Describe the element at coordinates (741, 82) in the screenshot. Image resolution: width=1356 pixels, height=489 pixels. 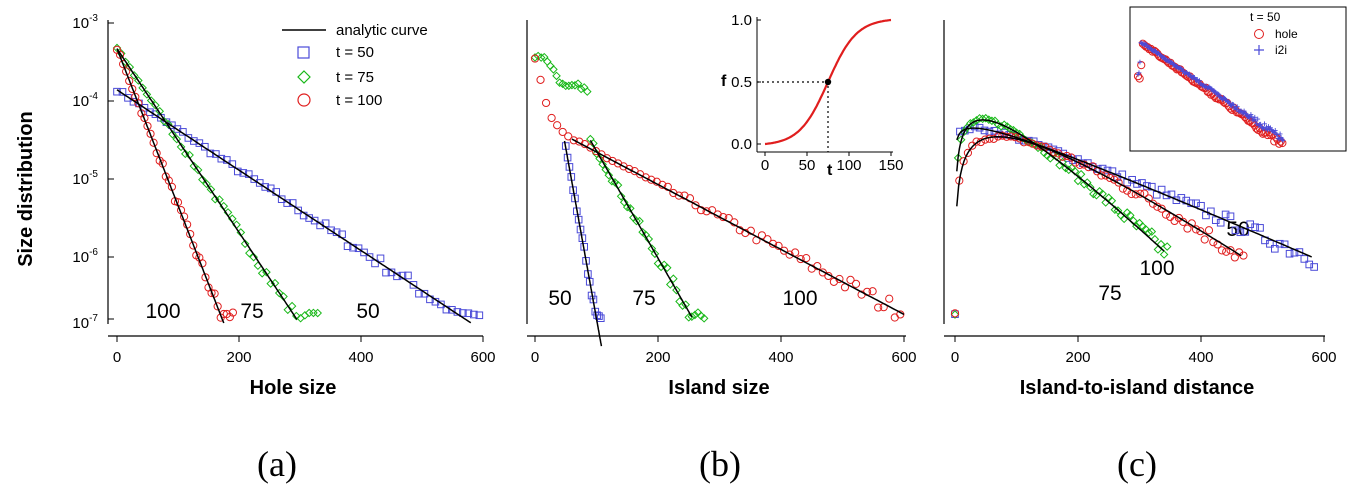
I see `inset-b-y-tick: 0.5` at that location.